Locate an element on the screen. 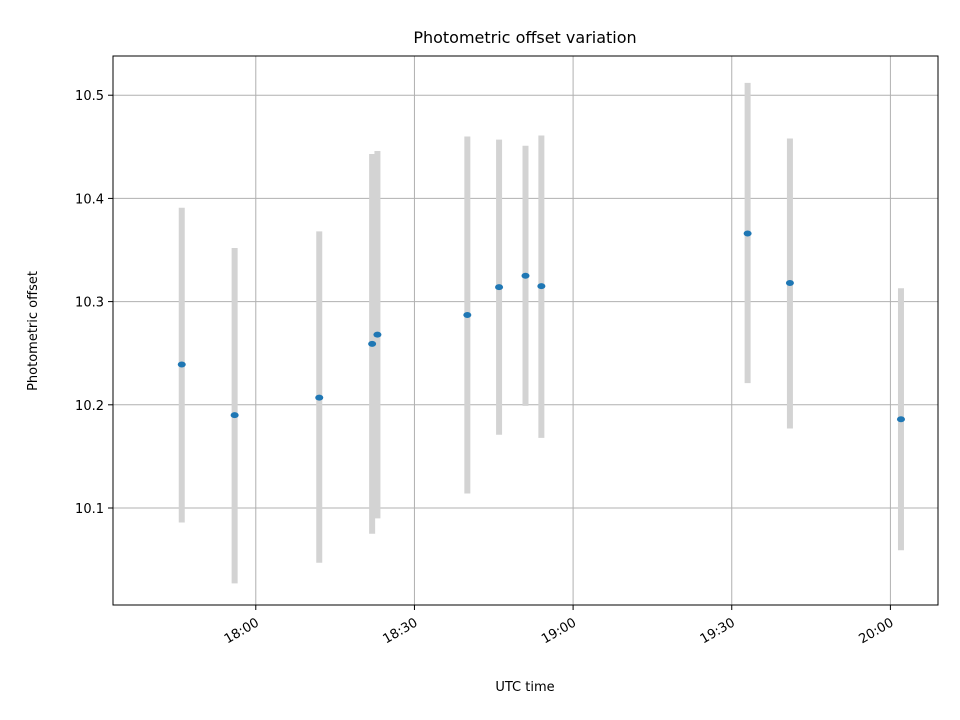  y-tick-label: 10.4 is located at coordinates (89, 199).